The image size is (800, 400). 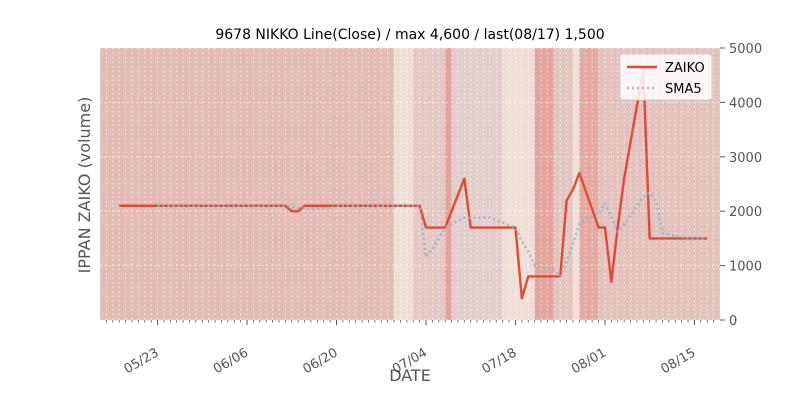 I want to click on legend-label-sma5: SMA5, so click(x=683, y=89).